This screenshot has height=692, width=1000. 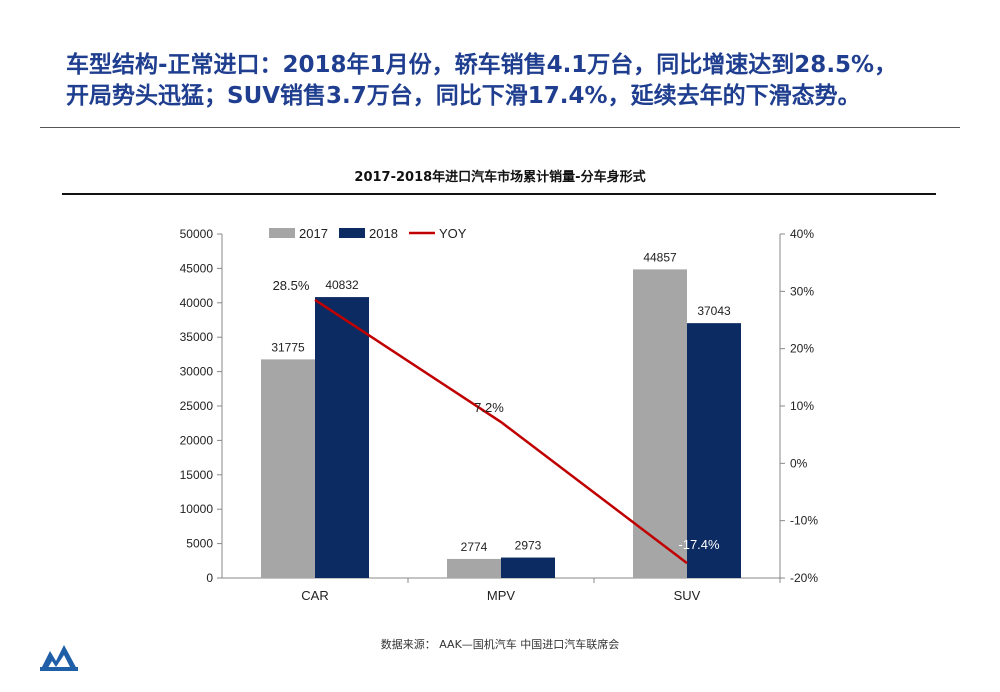 I want to click on bar-value-label: 40832, so click(x=342, y=285).